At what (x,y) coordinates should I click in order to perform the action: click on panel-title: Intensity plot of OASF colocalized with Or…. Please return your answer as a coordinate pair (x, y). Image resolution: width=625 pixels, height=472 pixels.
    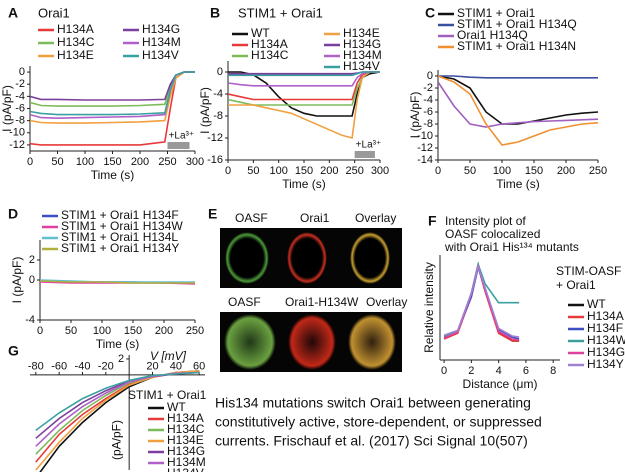
    Looking at the image, I should click on (511, 234).